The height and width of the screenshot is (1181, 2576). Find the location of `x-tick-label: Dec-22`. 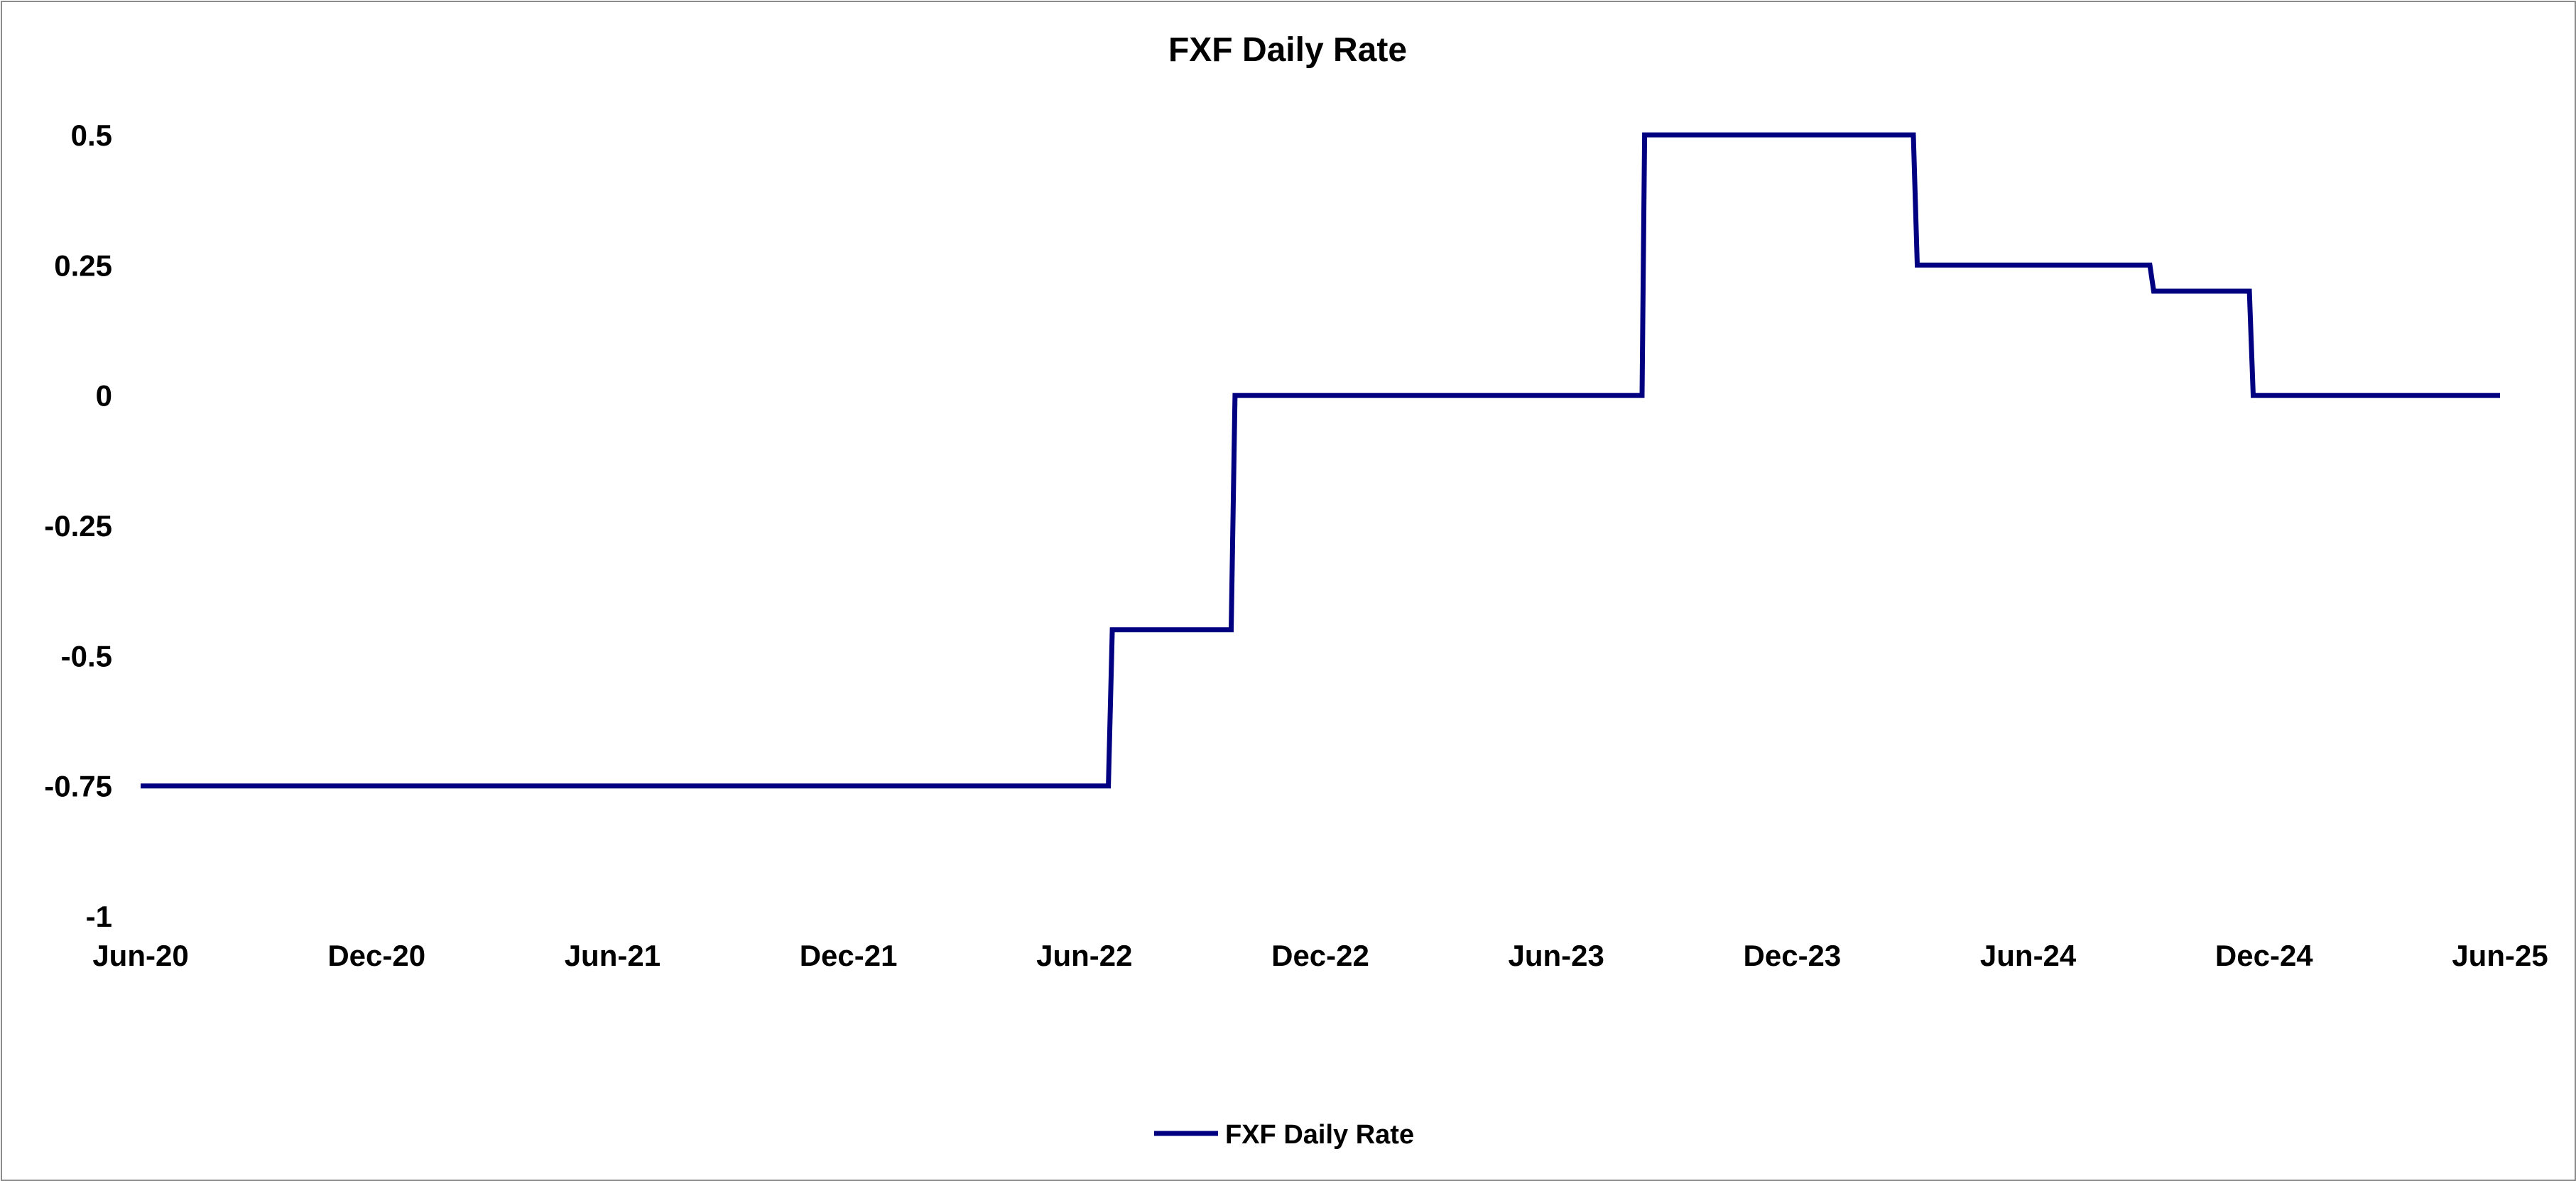

x-tick-label: Dec-22 is located at coordinates (1320, 955).